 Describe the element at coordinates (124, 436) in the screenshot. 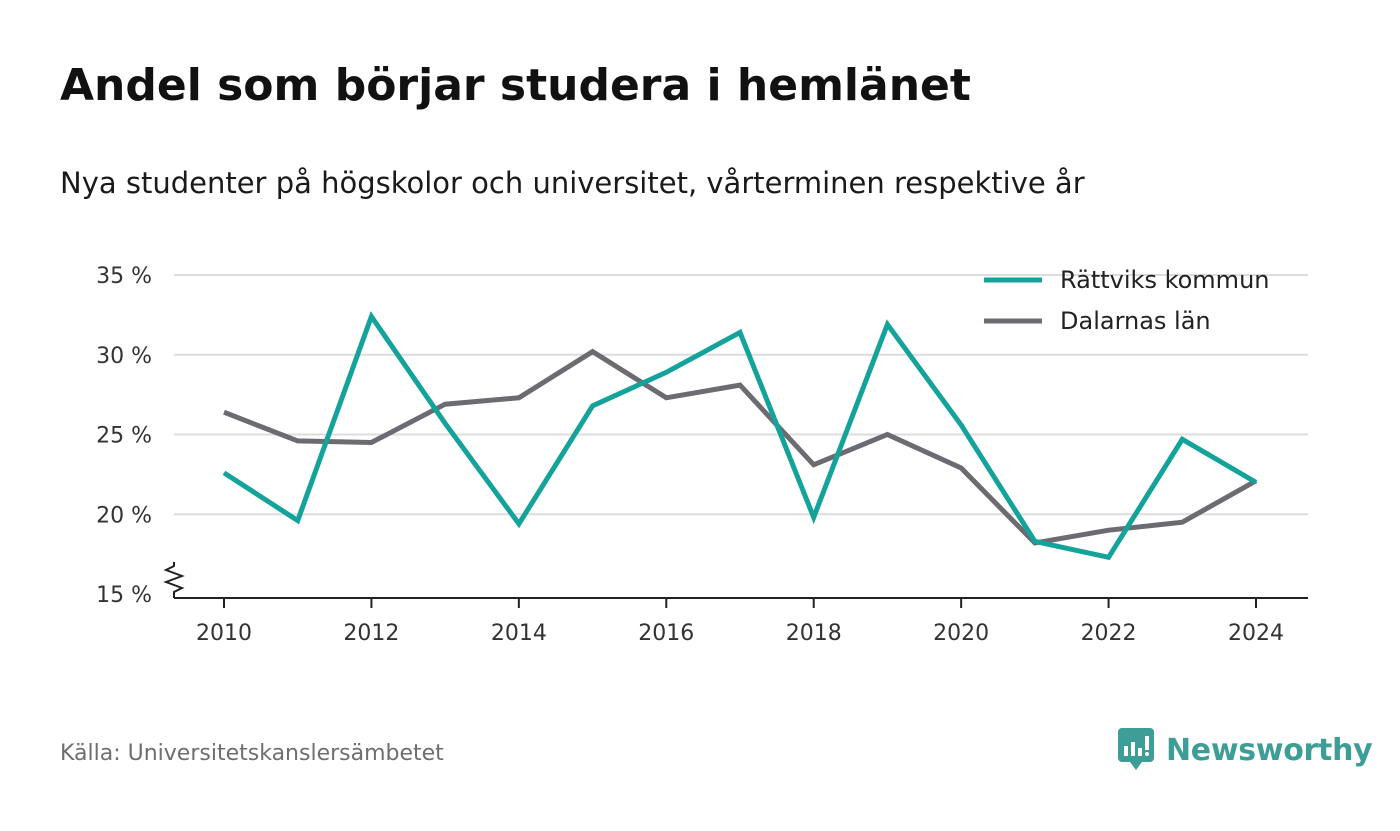

I see `y-tick-label: 25 %` at that location.